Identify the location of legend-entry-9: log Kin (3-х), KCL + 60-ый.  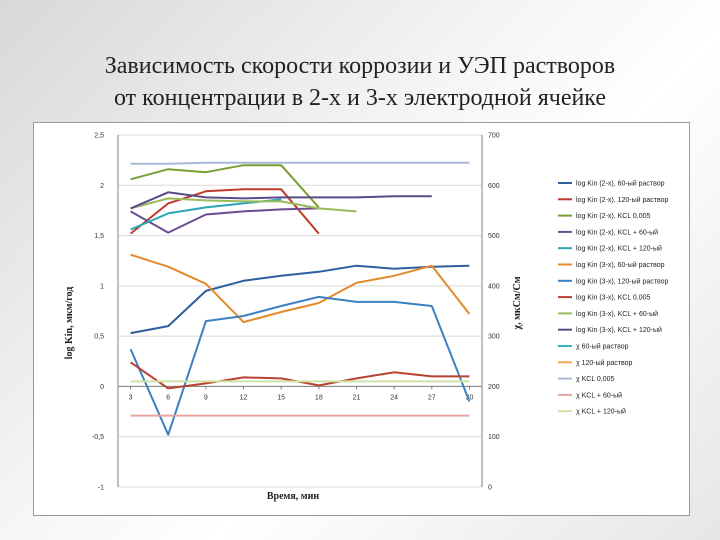
(617, 314).